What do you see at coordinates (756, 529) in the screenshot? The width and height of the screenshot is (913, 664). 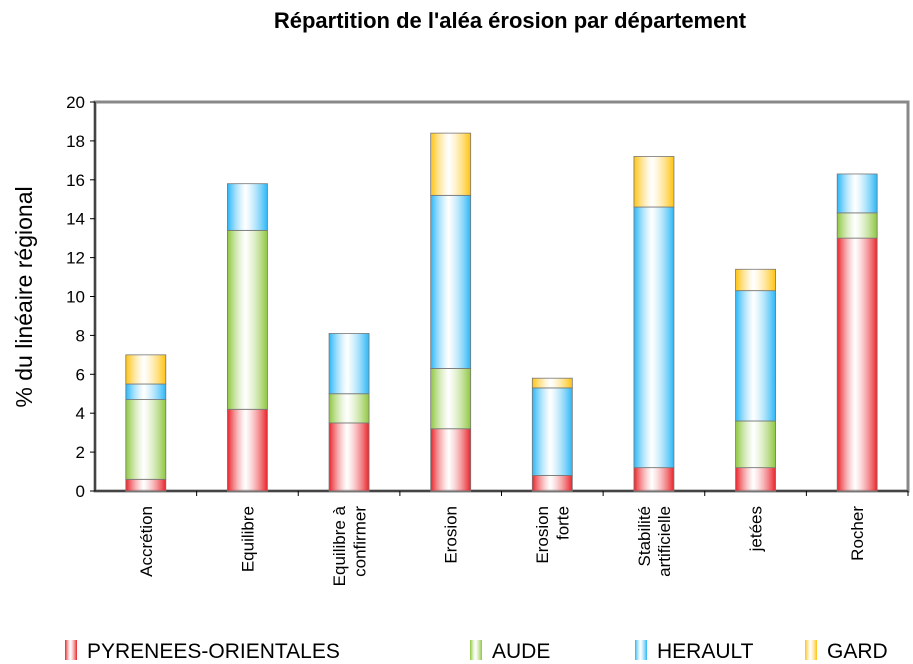 I see `x-tick-label: jetées` at bounding box center [756, 529].